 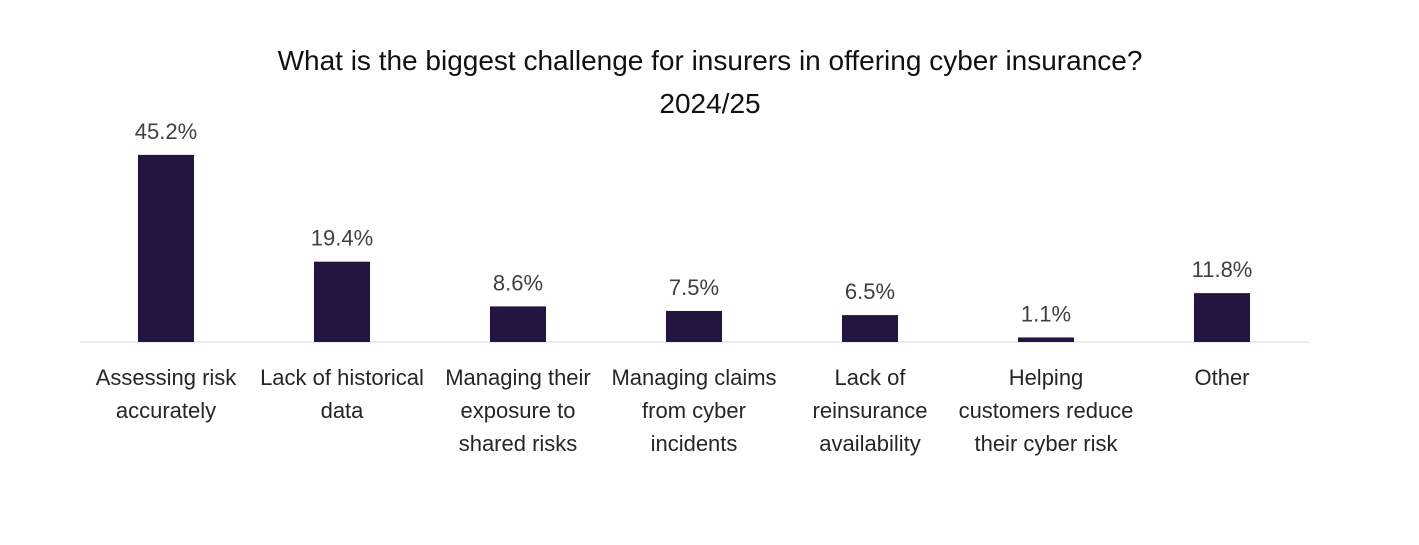 What do you see at coordinates (518, 410) in the screenshot?
I see `x-tick-label: Managing their exposure to shared risks` at bounding box center [518, 410].